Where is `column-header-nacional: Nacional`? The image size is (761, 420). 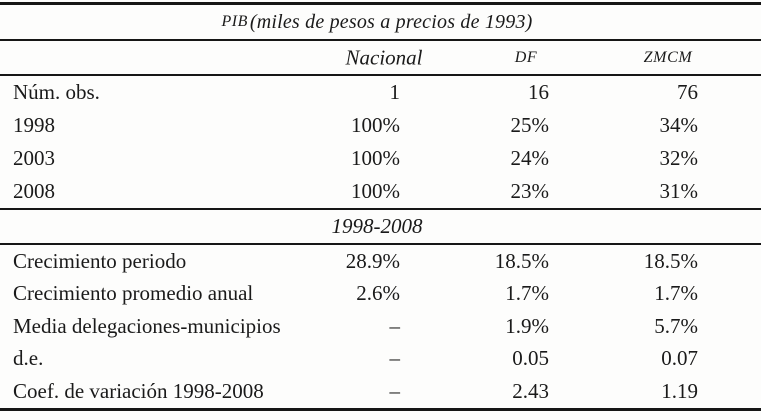 column-header-nacional: Nacional is located at coordinates (384, 57).